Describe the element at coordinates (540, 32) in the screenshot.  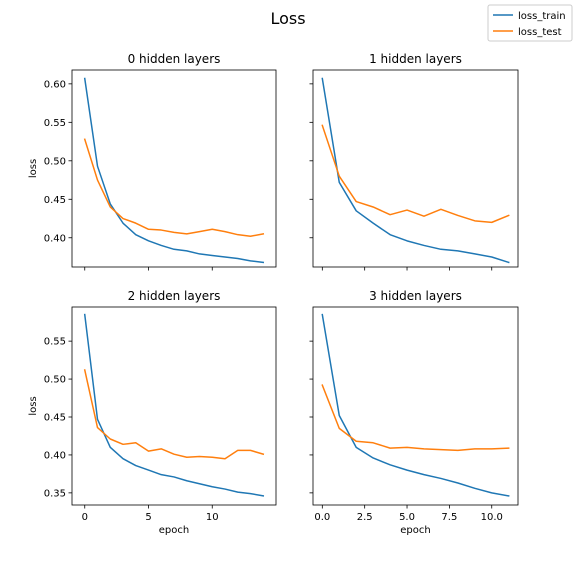
I see `legend-label-loss-test: loss_test` at that location.